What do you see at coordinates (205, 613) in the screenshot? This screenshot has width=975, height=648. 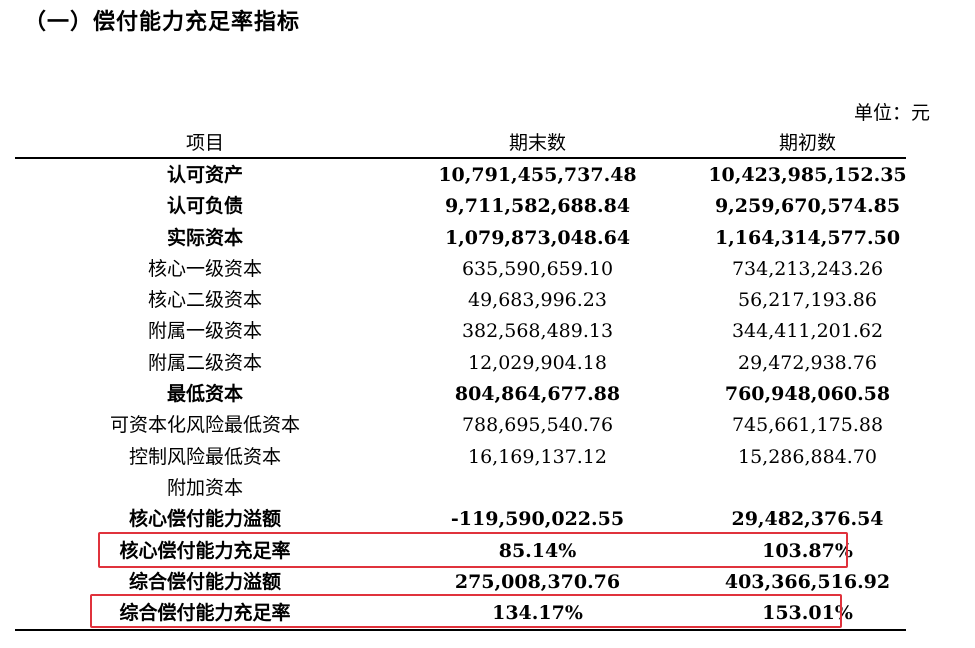 I see `row-item: 综合偿付能力充足率` at bounding box center [205, 613].